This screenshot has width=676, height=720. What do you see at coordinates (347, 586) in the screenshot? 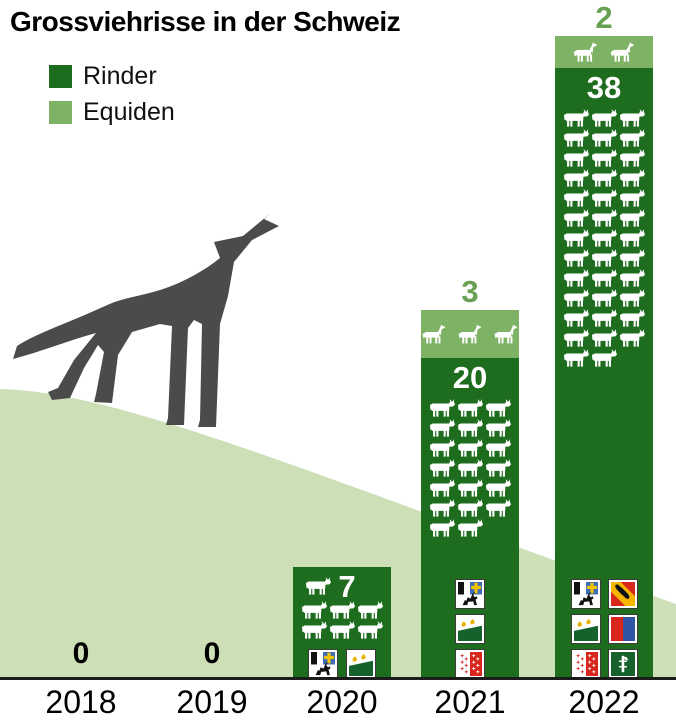
I see `rinder-count-2020: 7` at bounding box center [347, 586].